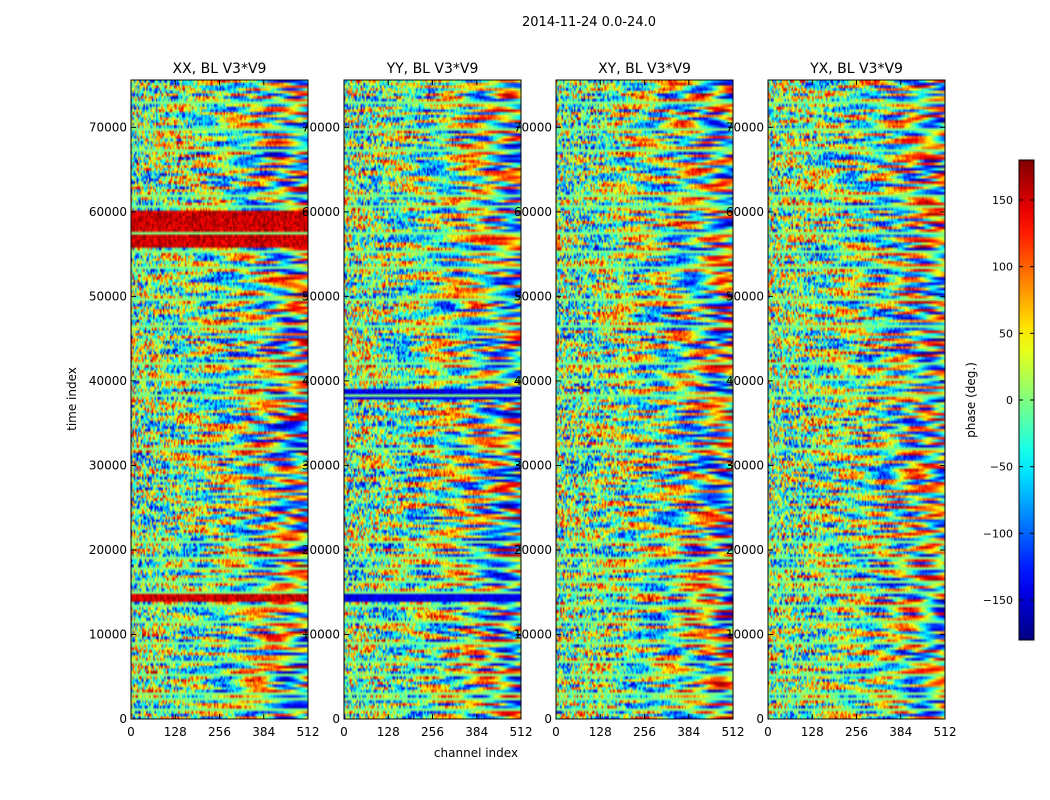 Image resolution: width=1050 pixels, height=800 pixels. Describe the element at coordinates (432, 69) in the screenshot. I see `panel-title-1: YY, BL V3*V9` at that location.